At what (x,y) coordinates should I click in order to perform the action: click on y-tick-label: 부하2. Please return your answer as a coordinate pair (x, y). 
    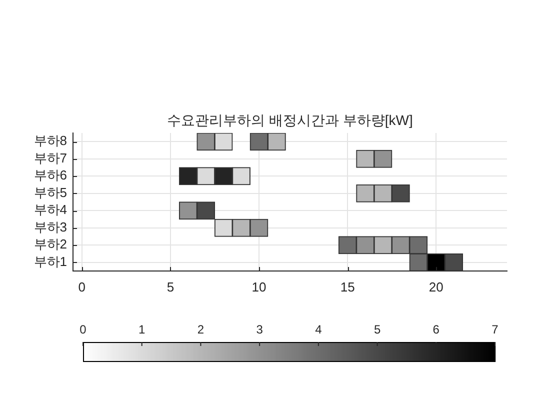
    Looking at the image, I should click on (50, 244).